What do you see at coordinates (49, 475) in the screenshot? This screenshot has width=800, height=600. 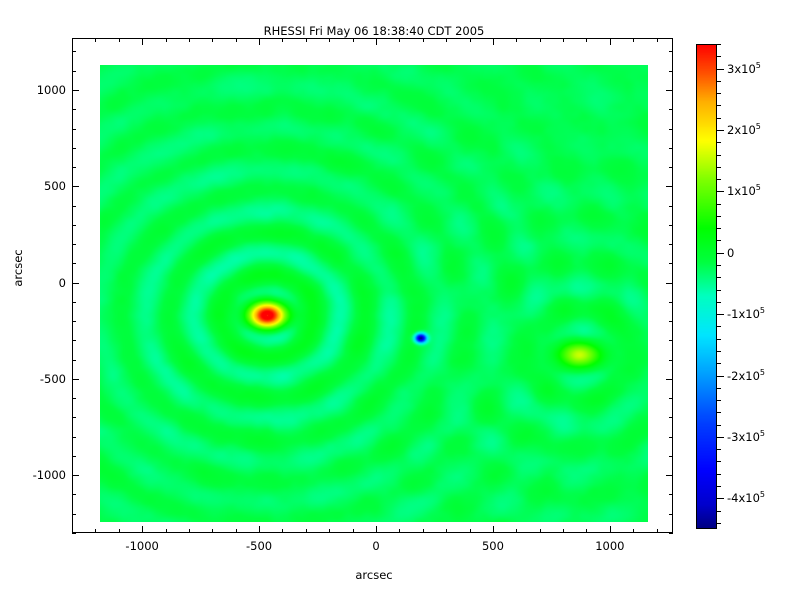 I see `y-axis-tick-label: -1000` at bounding box center [49, 475].